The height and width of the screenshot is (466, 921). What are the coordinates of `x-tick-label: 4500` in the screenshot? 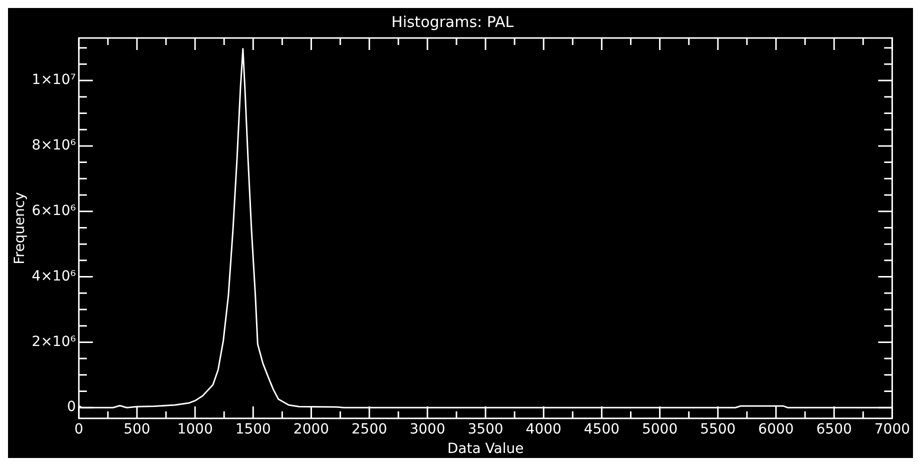 It's located at (602, 429).